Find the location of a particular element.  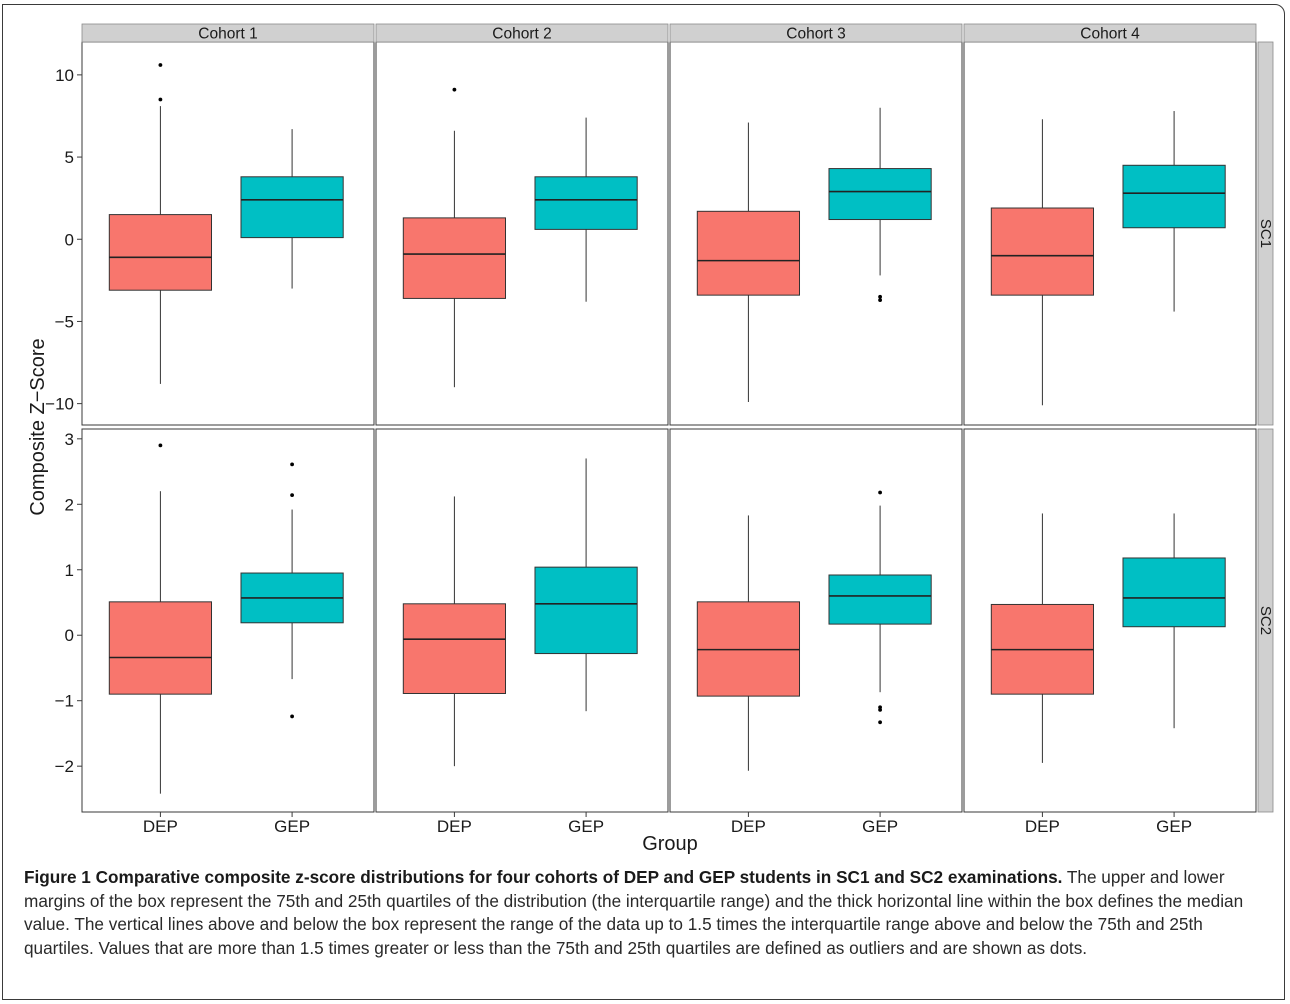

row-strip-label-sc2: SC2 is located at coordinates (1265, 620).